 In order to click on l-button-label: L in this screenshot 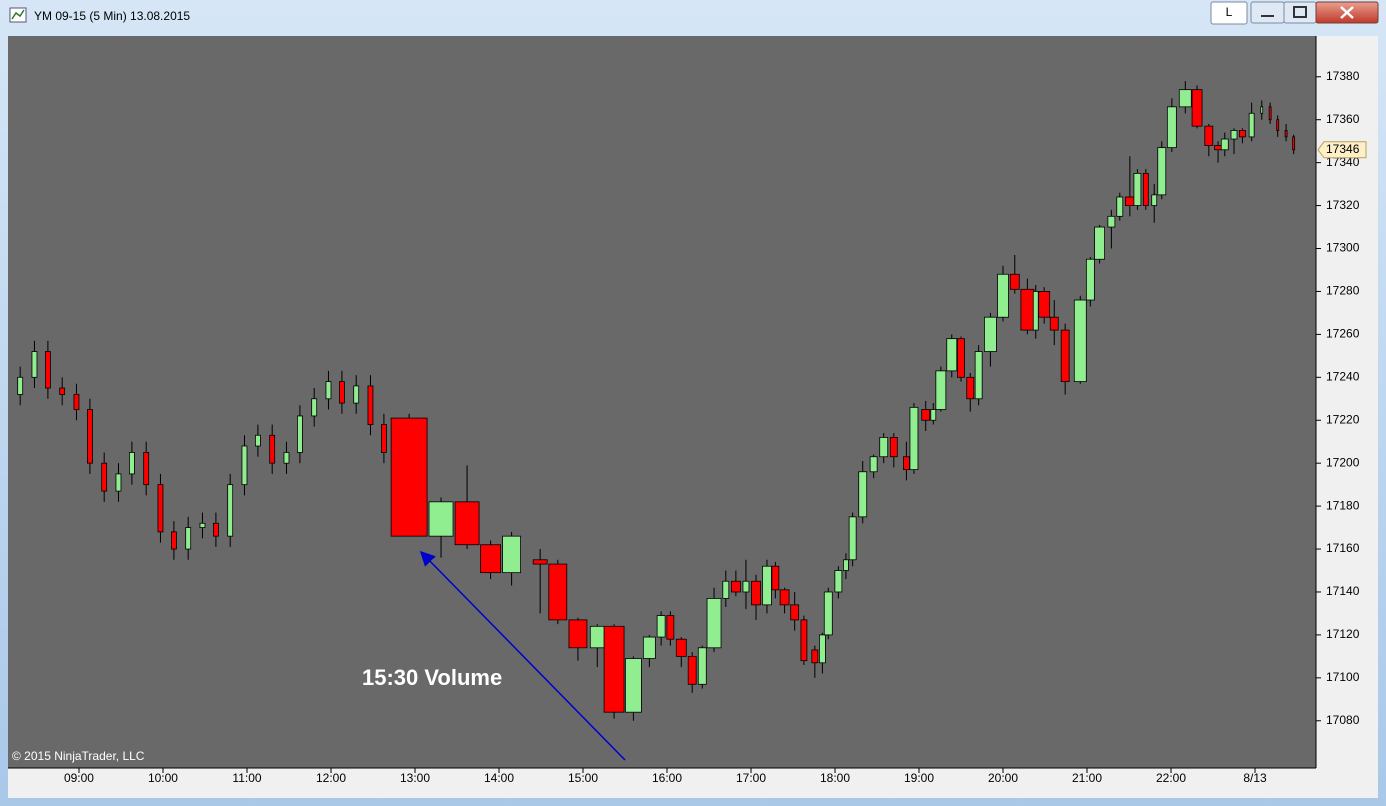, I will do `click(1229, 12)`.